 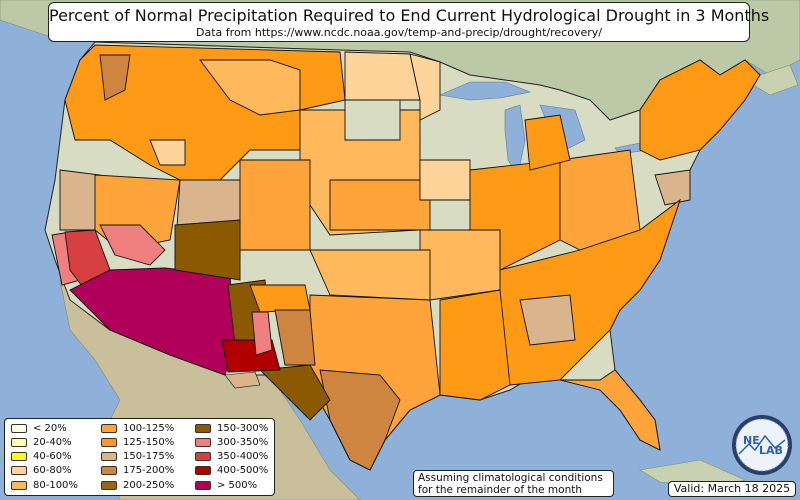 What do you see at coordinates (50, 428) in the screenshot?
I see `legend-label: < 20%` at bounding box center [50, 428].